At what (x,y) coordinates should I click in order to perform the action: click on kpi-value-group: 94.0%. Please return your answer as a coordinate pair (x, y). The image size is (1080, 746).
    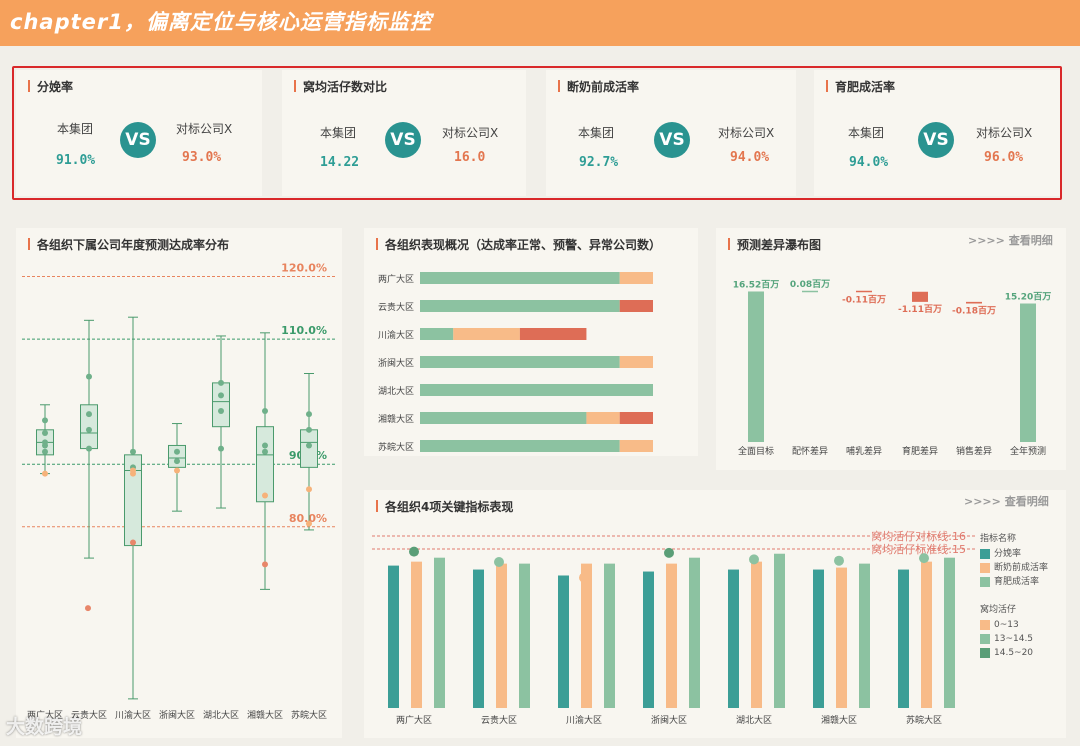
    Looking at the image, I should click on (869, 162).